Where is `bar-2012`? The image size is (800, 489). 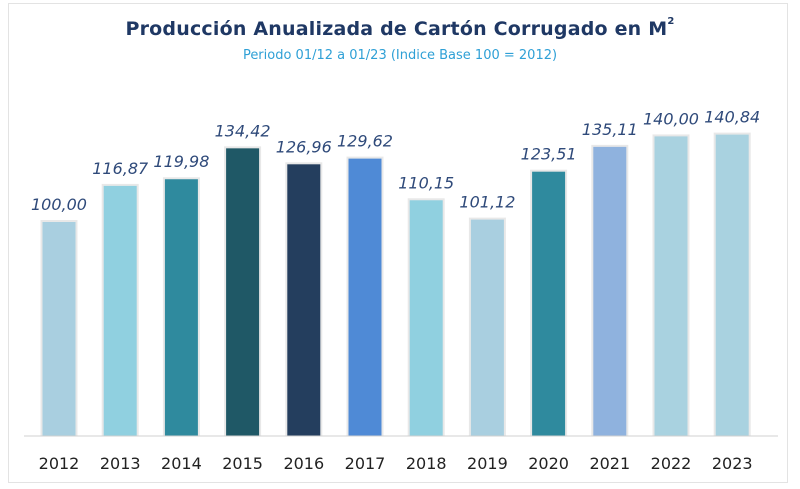
bar-2012 is located at coordinates (59, 329).